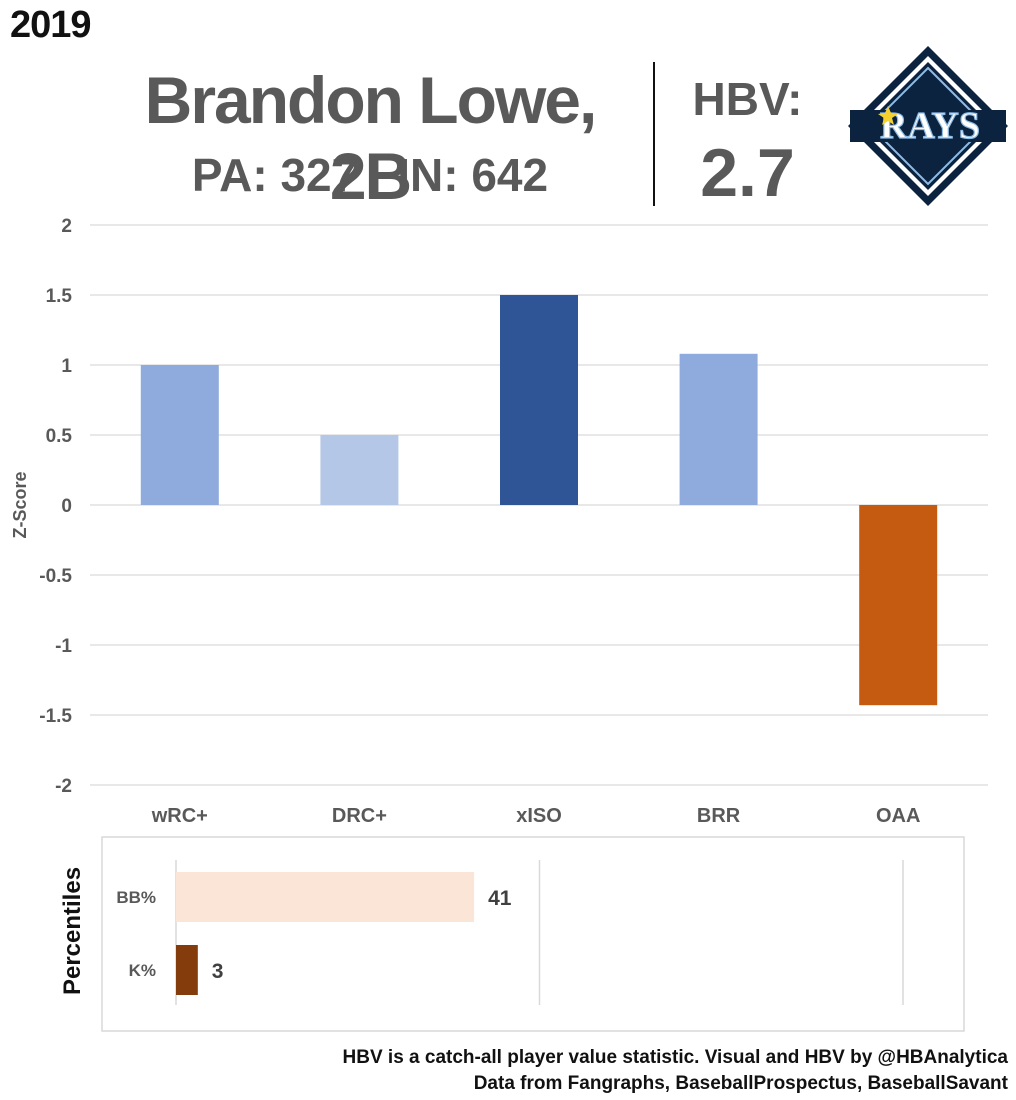  What do you see at coordinates (654, 134) in the screenshot?
I see `header-divider` at bounding box center [654, 134].